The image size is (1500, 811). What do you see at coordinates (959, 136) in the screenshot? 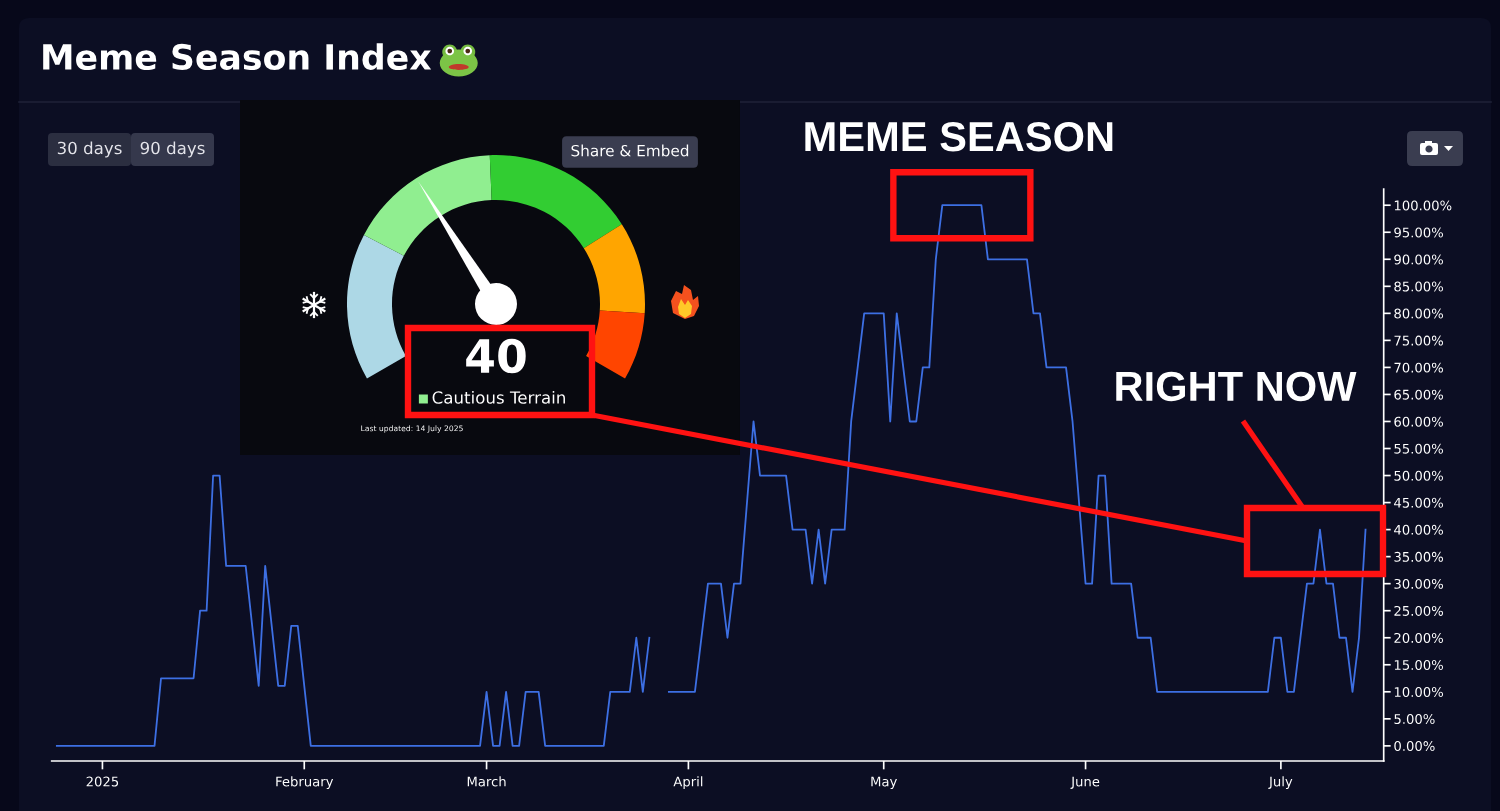
I see `annotation: MEME SEASON` at bounding box center [959, 136].